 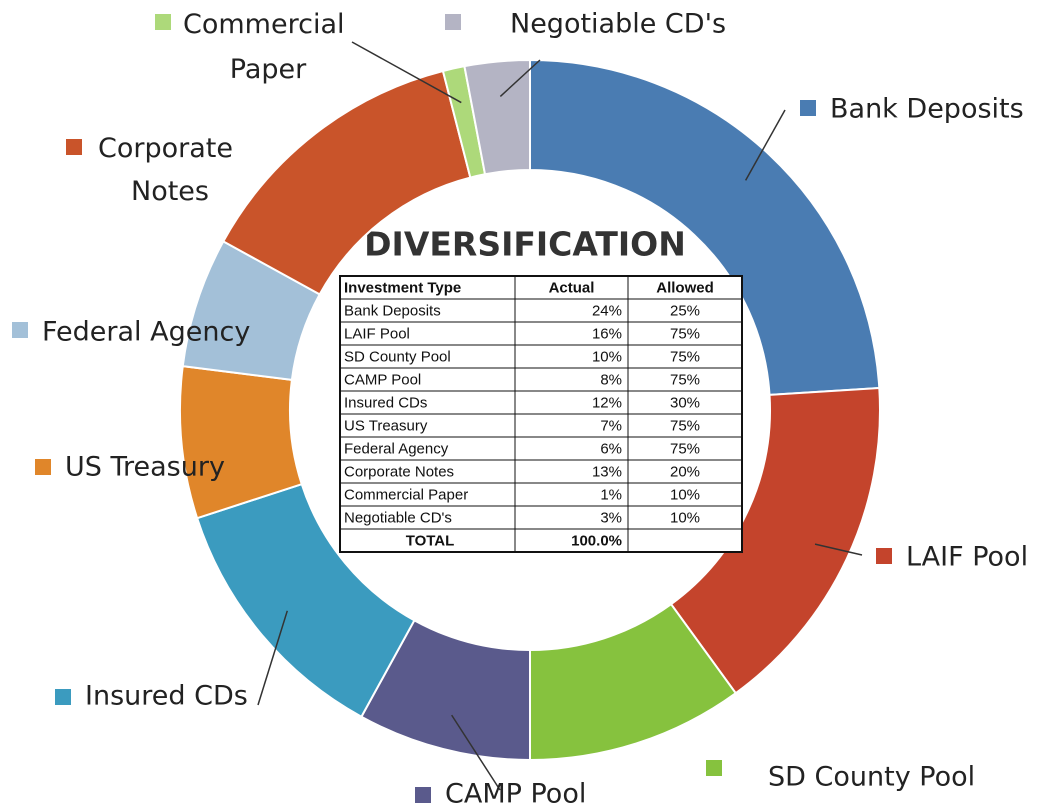 What do you see at coordinates (166, 696) in the screenshot?
I see `legend-label: Insured CDs` at bounding box center [166, 696].